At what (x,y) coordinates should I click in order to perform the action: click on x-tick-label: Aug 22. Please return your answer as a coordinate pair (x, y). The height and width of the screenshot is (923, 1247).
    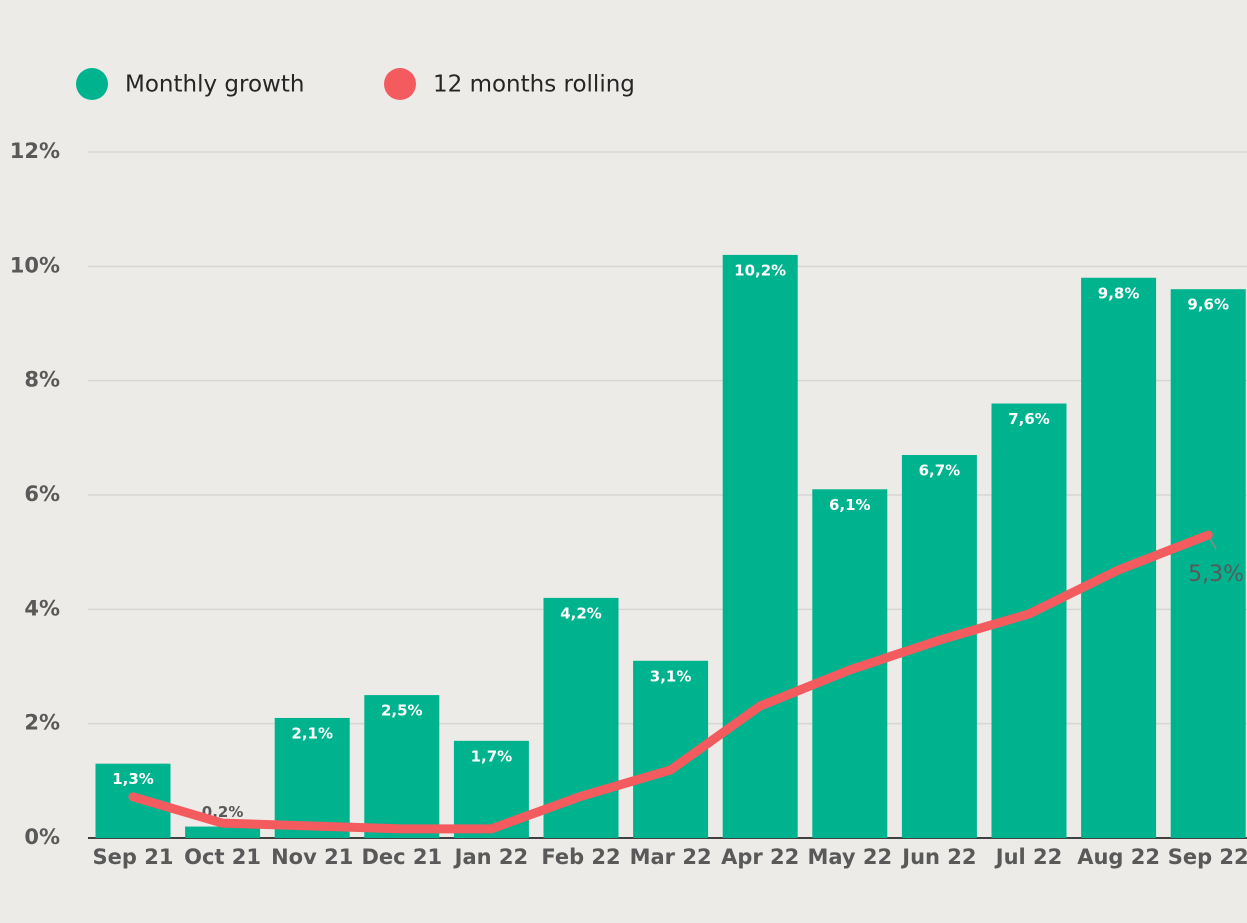
    Looking at the image, I should click on (1118, 857).